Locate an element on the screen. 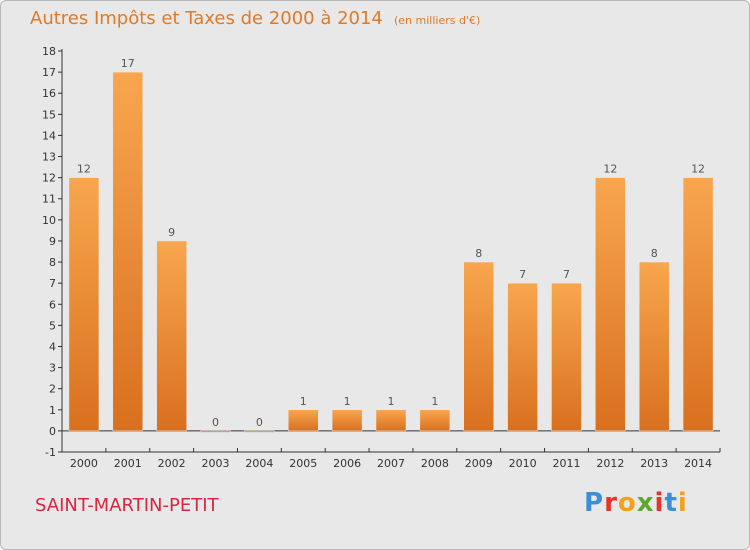 The width and height of the screenshot is (750, 550). bar-2004 is located at coordinates (259, 431).